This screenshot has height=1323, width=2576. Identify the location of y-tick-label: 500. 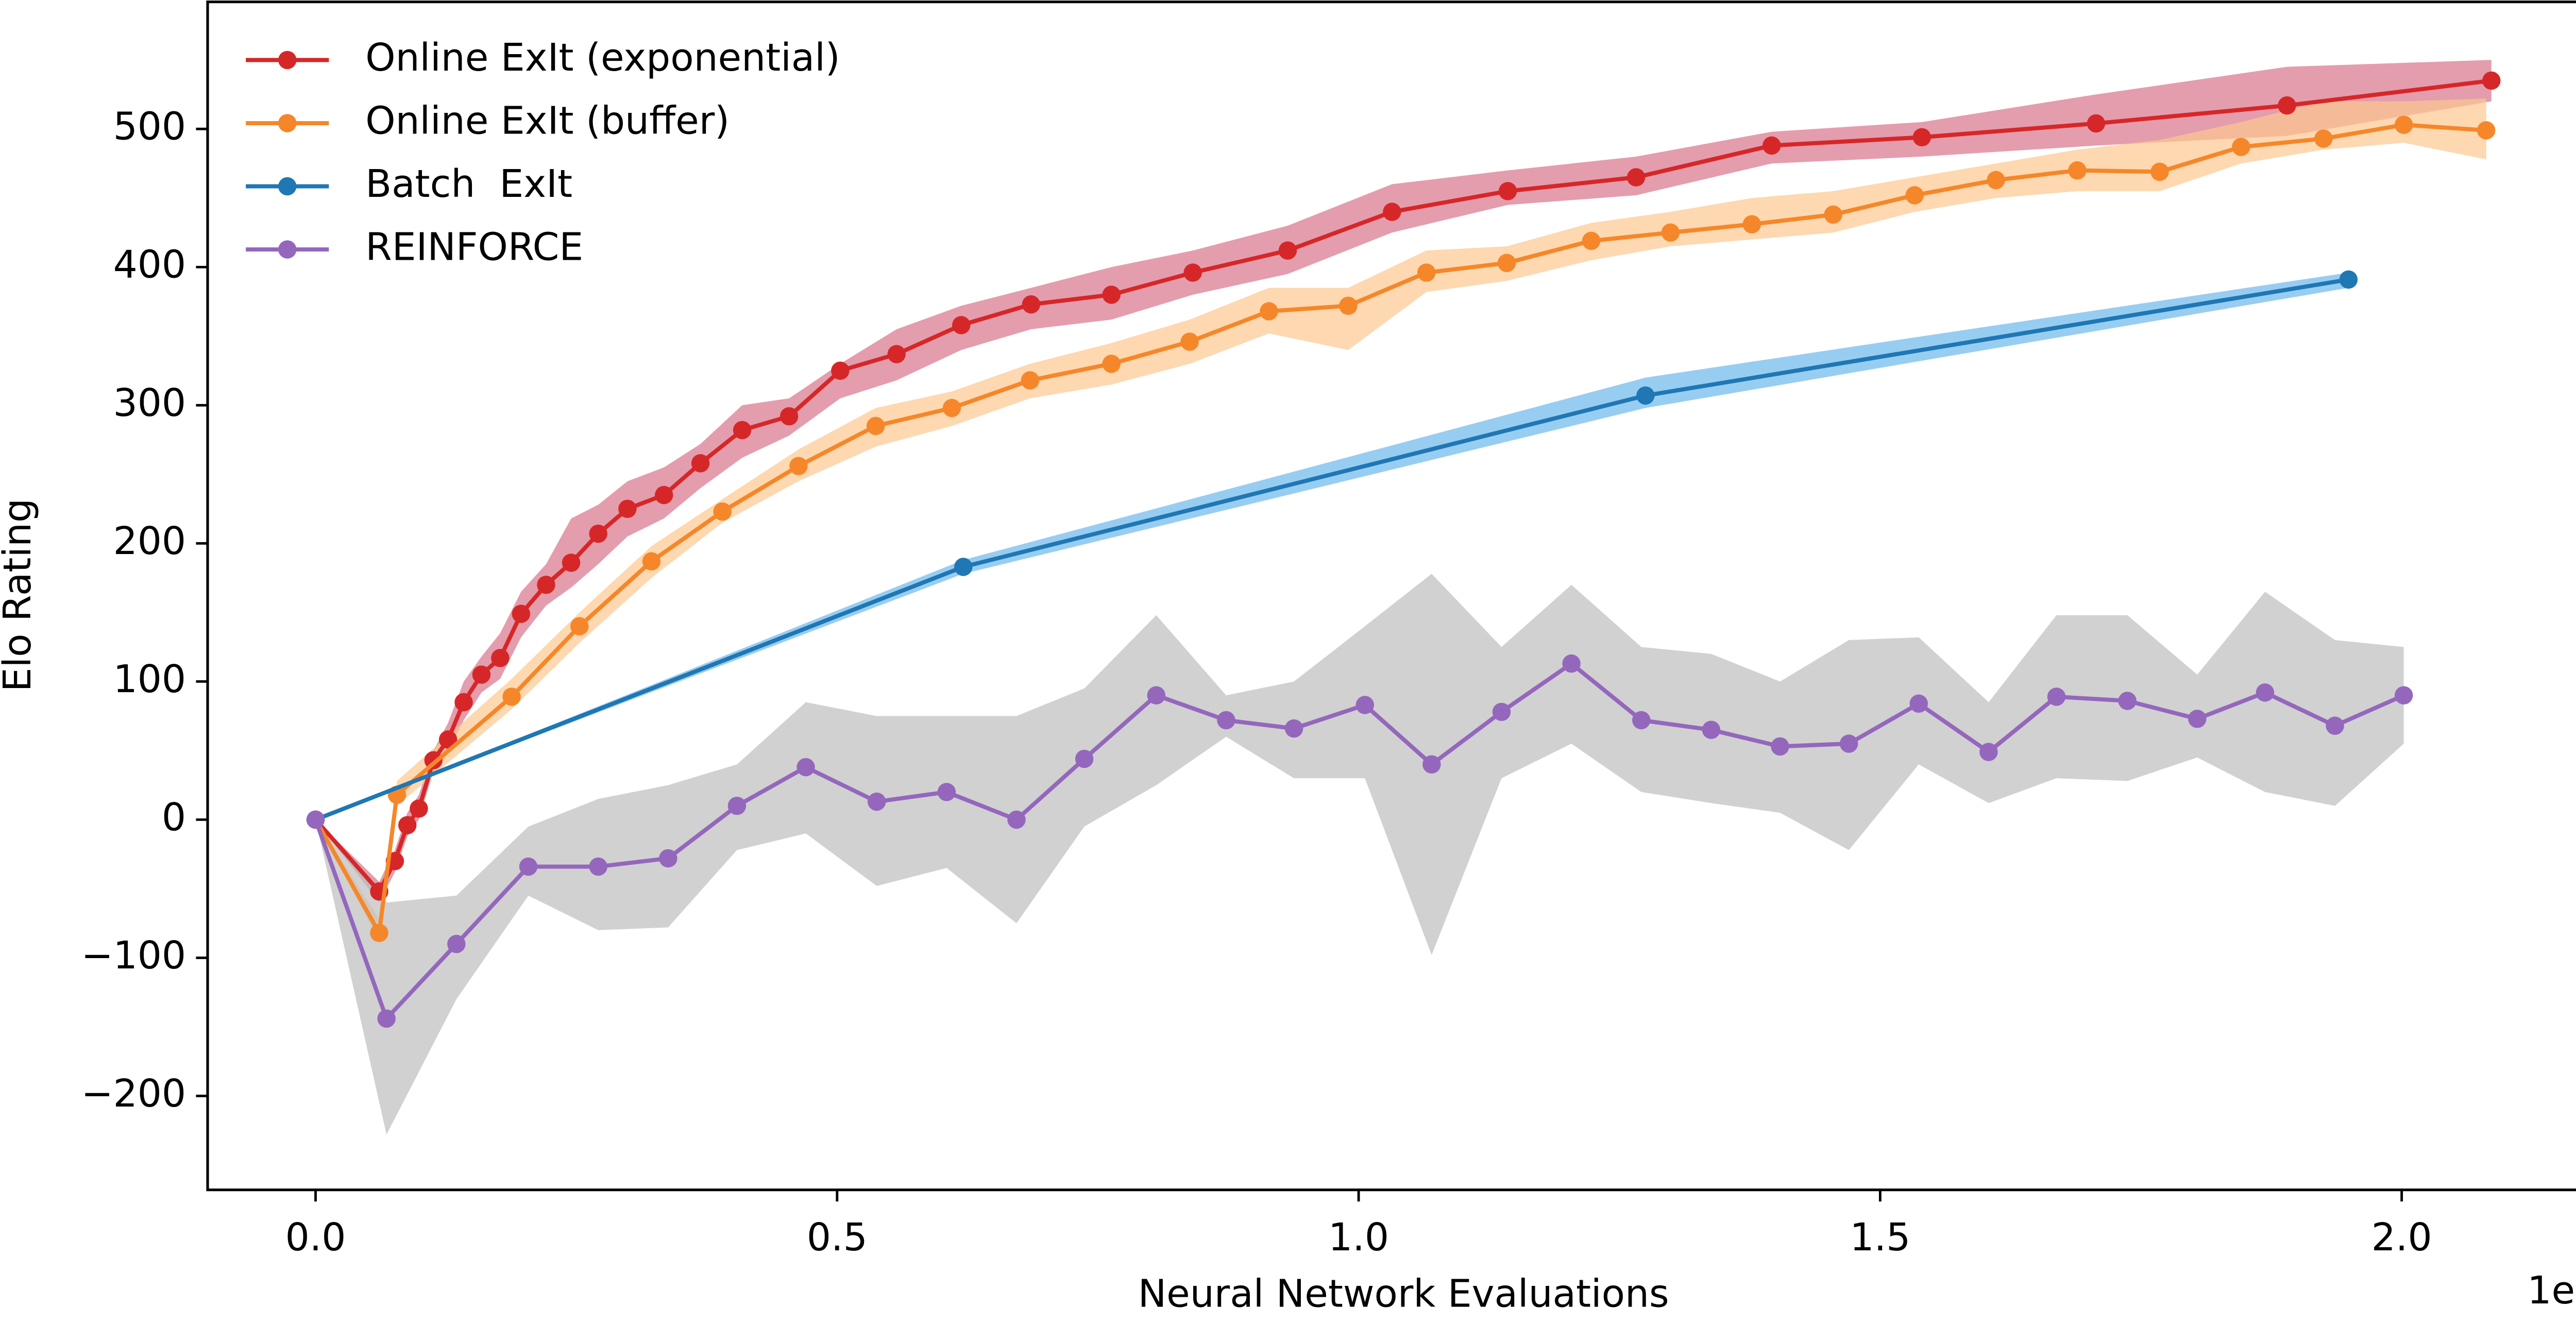
(149, 127).